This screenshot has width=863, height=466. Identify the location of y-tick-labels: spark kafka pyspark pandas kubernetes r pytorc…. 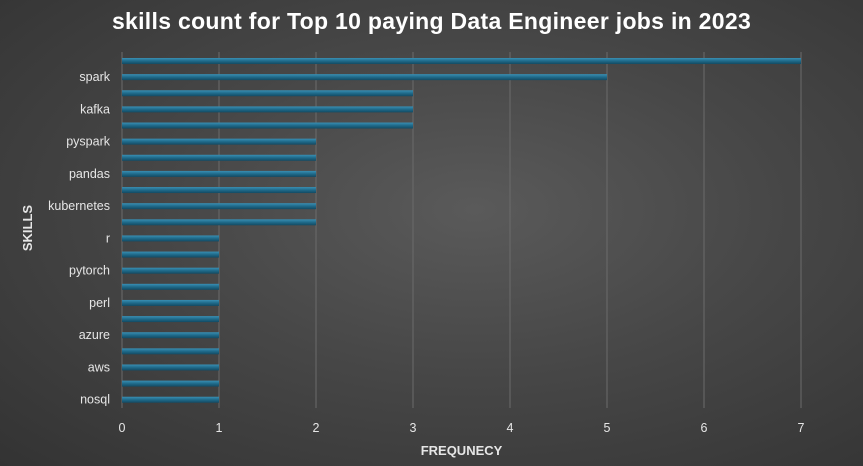
(79, 238).